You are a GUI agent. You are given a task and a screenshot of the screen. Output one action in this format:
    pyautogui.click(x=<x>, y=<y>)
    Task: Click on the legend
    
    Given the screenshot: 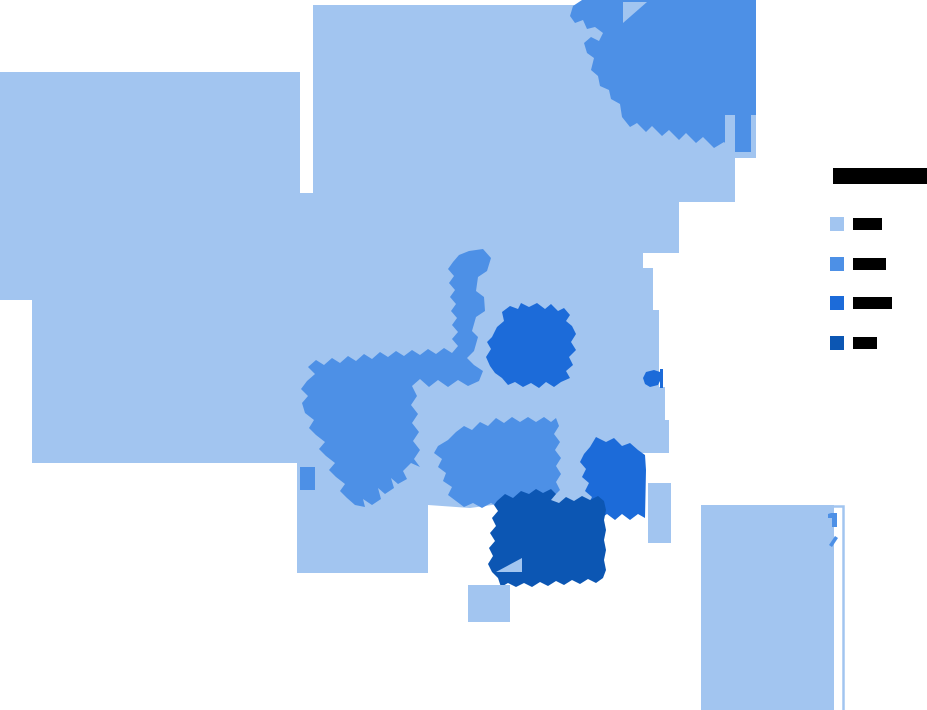 What is the action you would take?
    pyautogui.click(x=878, y=268)
    